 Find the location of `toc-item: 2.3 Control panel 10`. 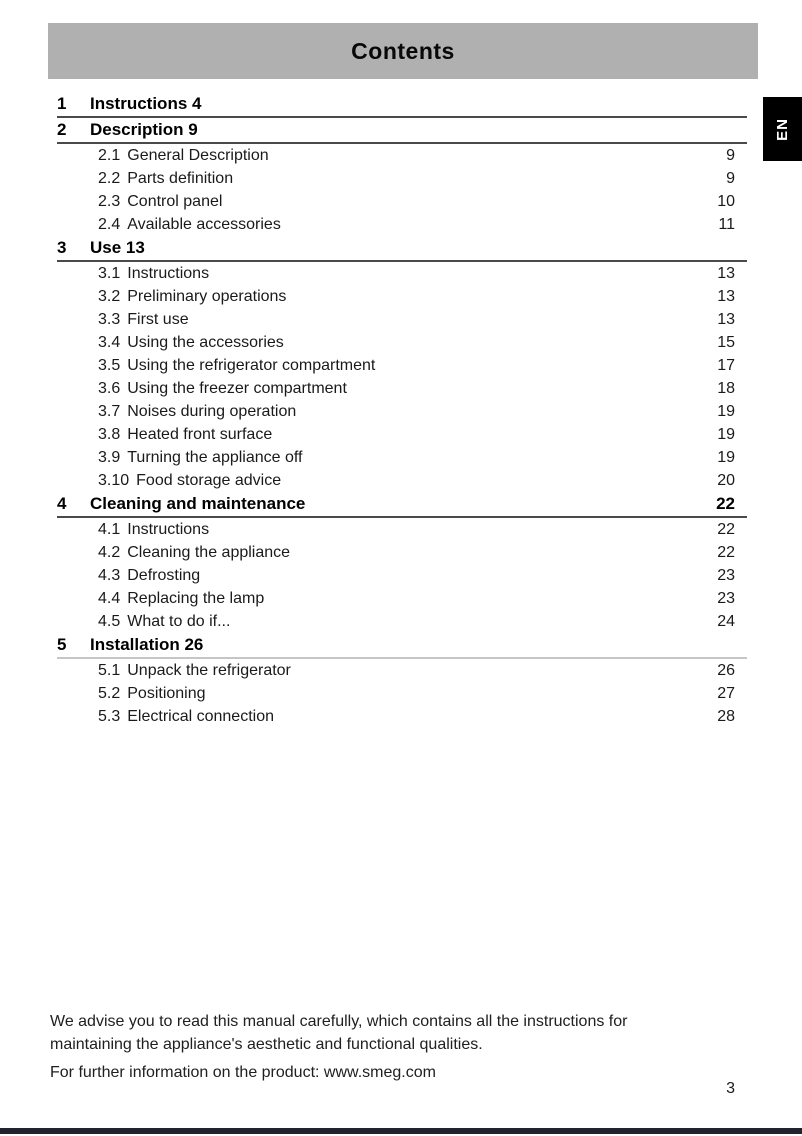

toc-item: 2.3 Control panel 10 is located at coordinates (396, 201).